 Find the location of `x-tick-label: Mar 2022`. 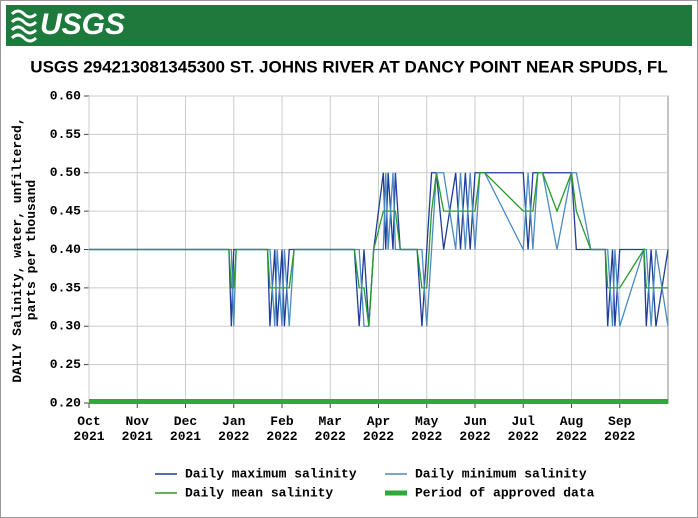

x-tick-label: Mar 2022 is located at coordinates (330, 429).